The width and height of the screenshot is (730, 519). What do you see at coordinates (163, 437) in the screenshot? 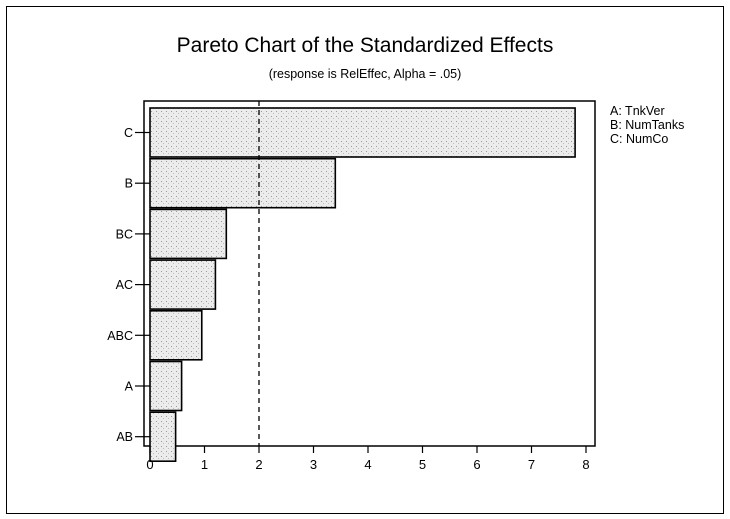
I see `bar-ab` at bounding box center [163, 437].